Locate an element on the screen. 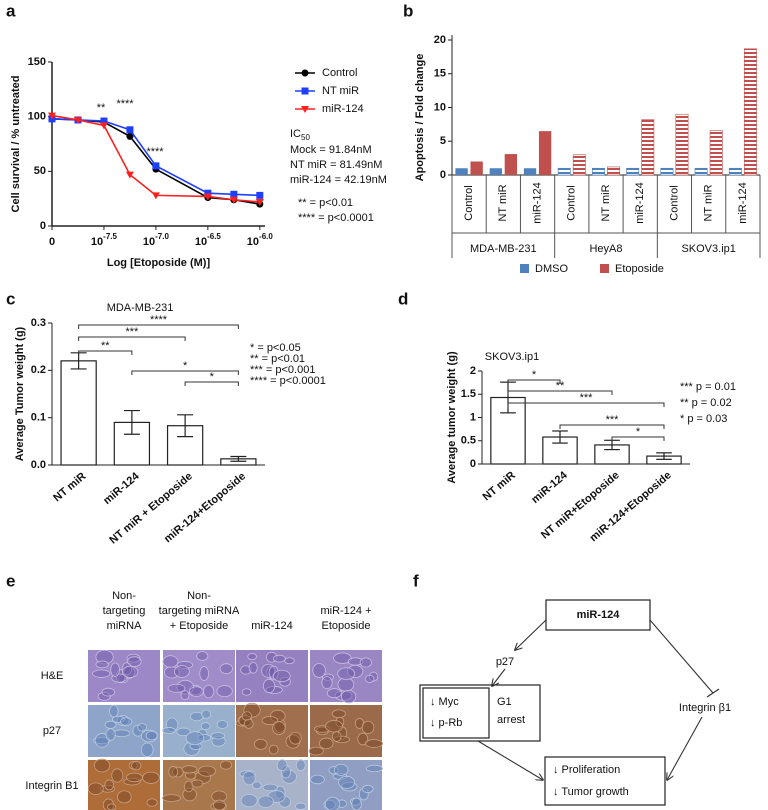 The image size is (768, 810). inhibition-bar is located at coordinates (713, 693).